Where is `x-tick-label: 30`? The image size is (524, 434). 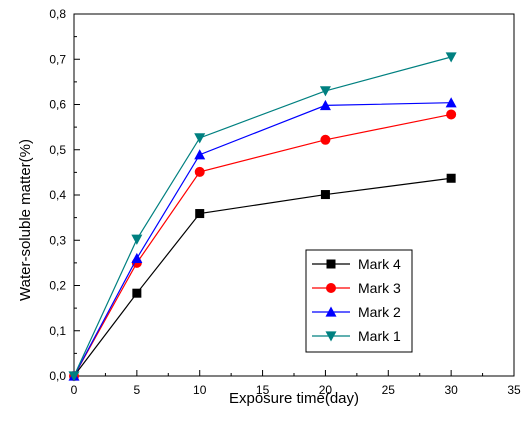
x-tick-label: 30 is located at coordinates (451, 390).